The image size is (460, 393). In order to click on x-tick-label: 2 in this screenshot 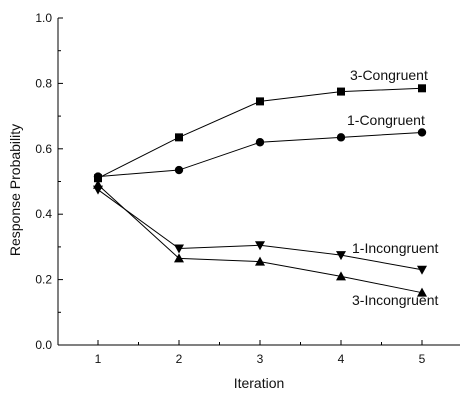, I will do `click(179, 359)`.